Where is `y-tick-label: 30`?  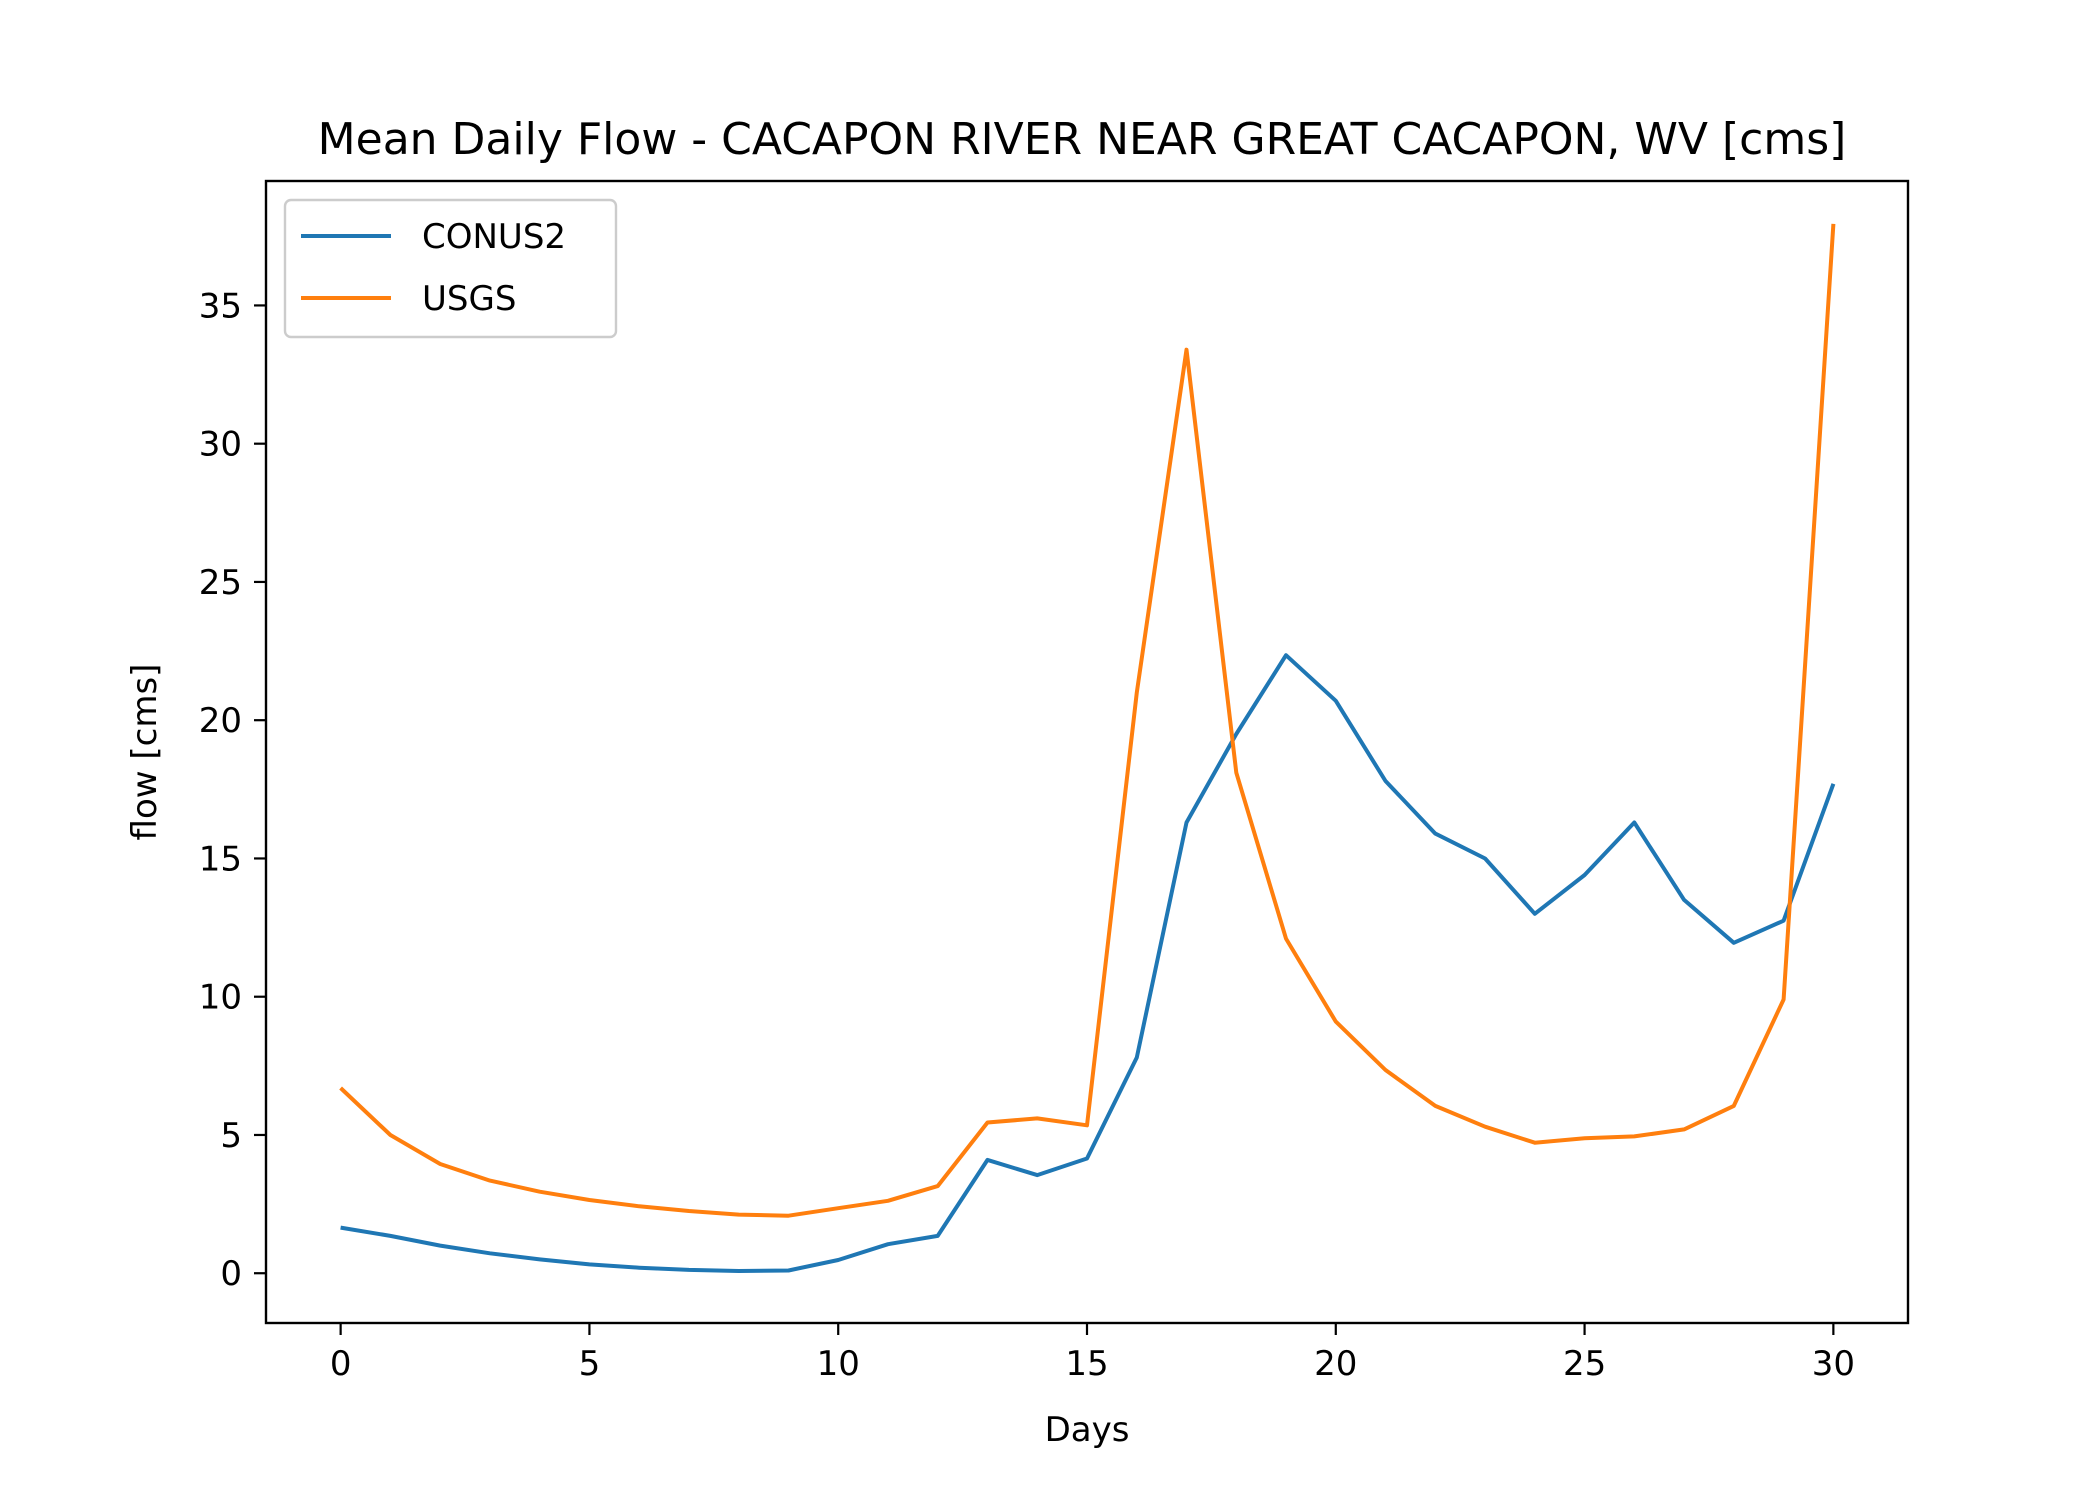 y-tick-label: 30 is located at coordinates (220, 445).